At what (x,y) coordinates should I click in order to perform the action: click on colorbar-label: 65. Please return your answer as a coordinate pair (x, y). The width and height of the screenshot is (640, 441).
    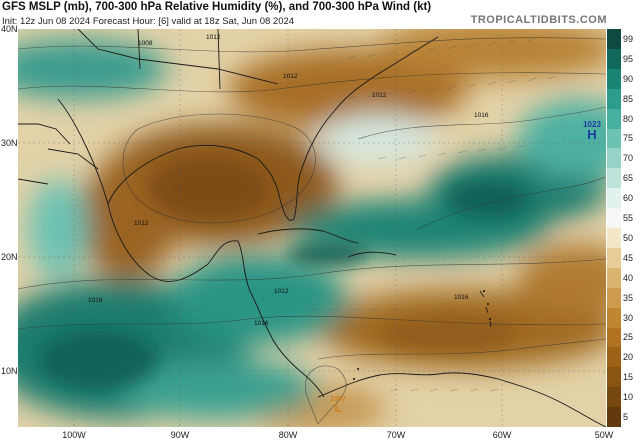
    Looking at the image, I should click on (628, 178).